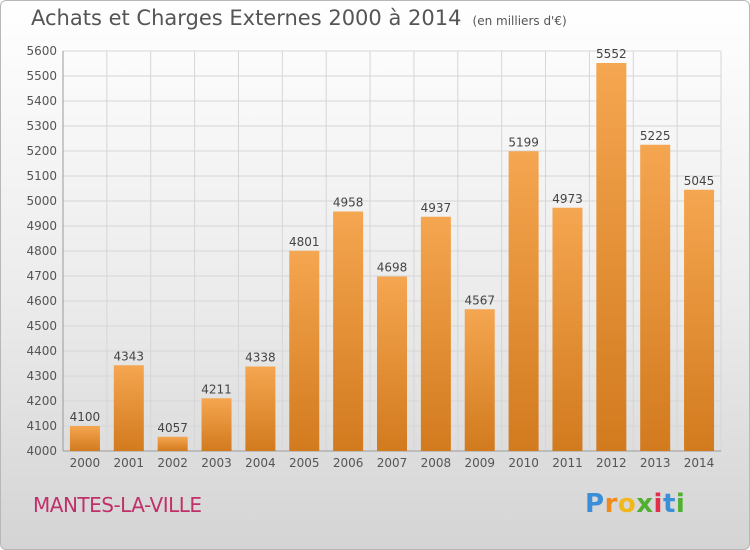 The width and height of the screenshot is (750, 550). Describe the element at coordinates (479, 463) in the screenshot. I see `x-tick-label: 2009` at that location.